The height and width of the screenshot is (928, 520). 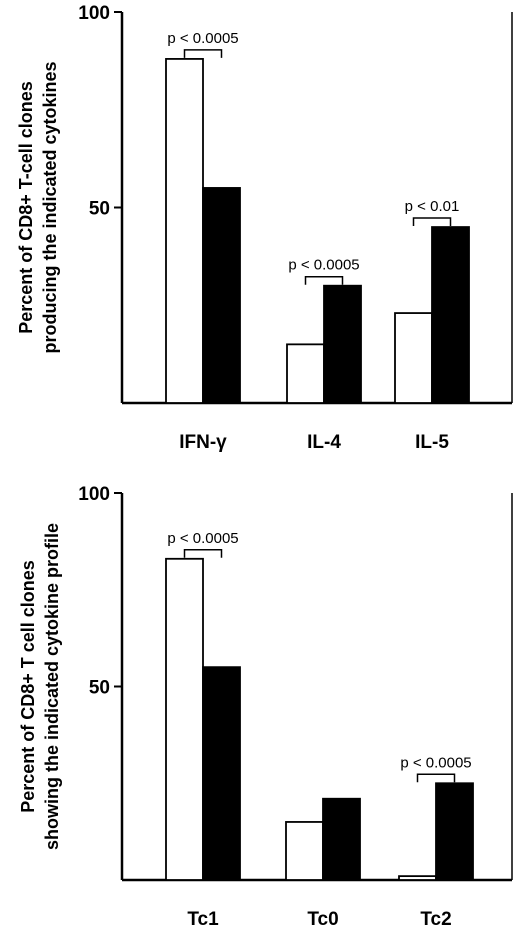 I want to click on x-tick-label: Tc2, so click(x=435, y=918).